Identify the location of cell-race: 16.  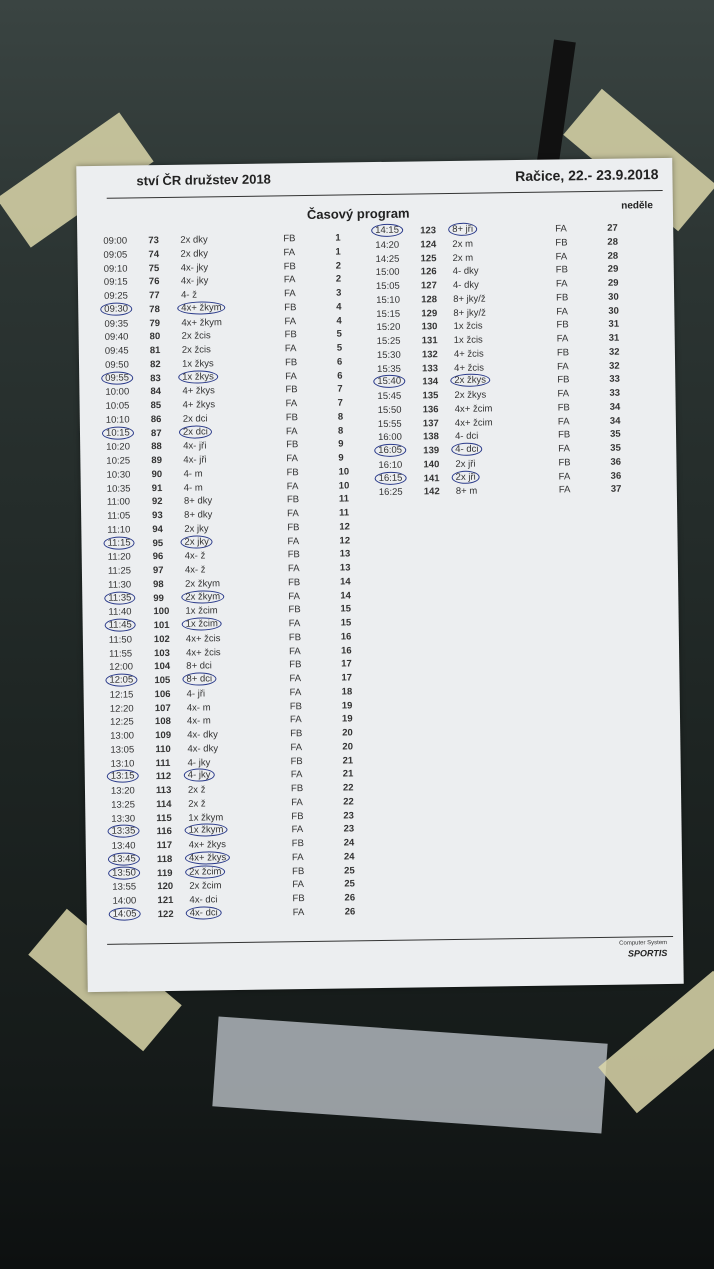
(346, 650).